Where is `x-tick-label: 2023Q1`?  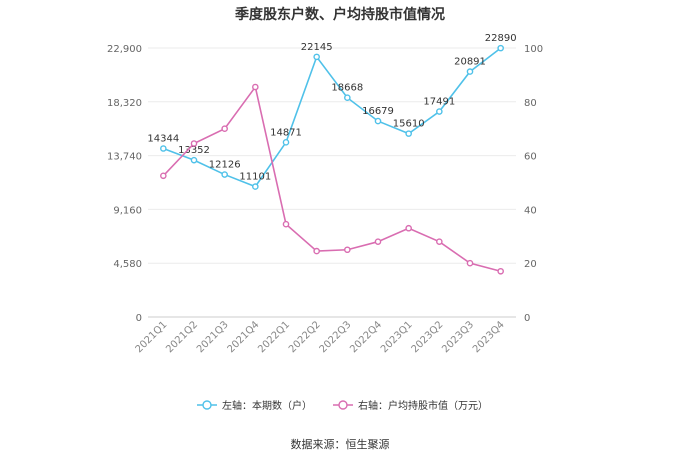
x-tick-label: 2023Q1 is located at coordinates (397, 337).